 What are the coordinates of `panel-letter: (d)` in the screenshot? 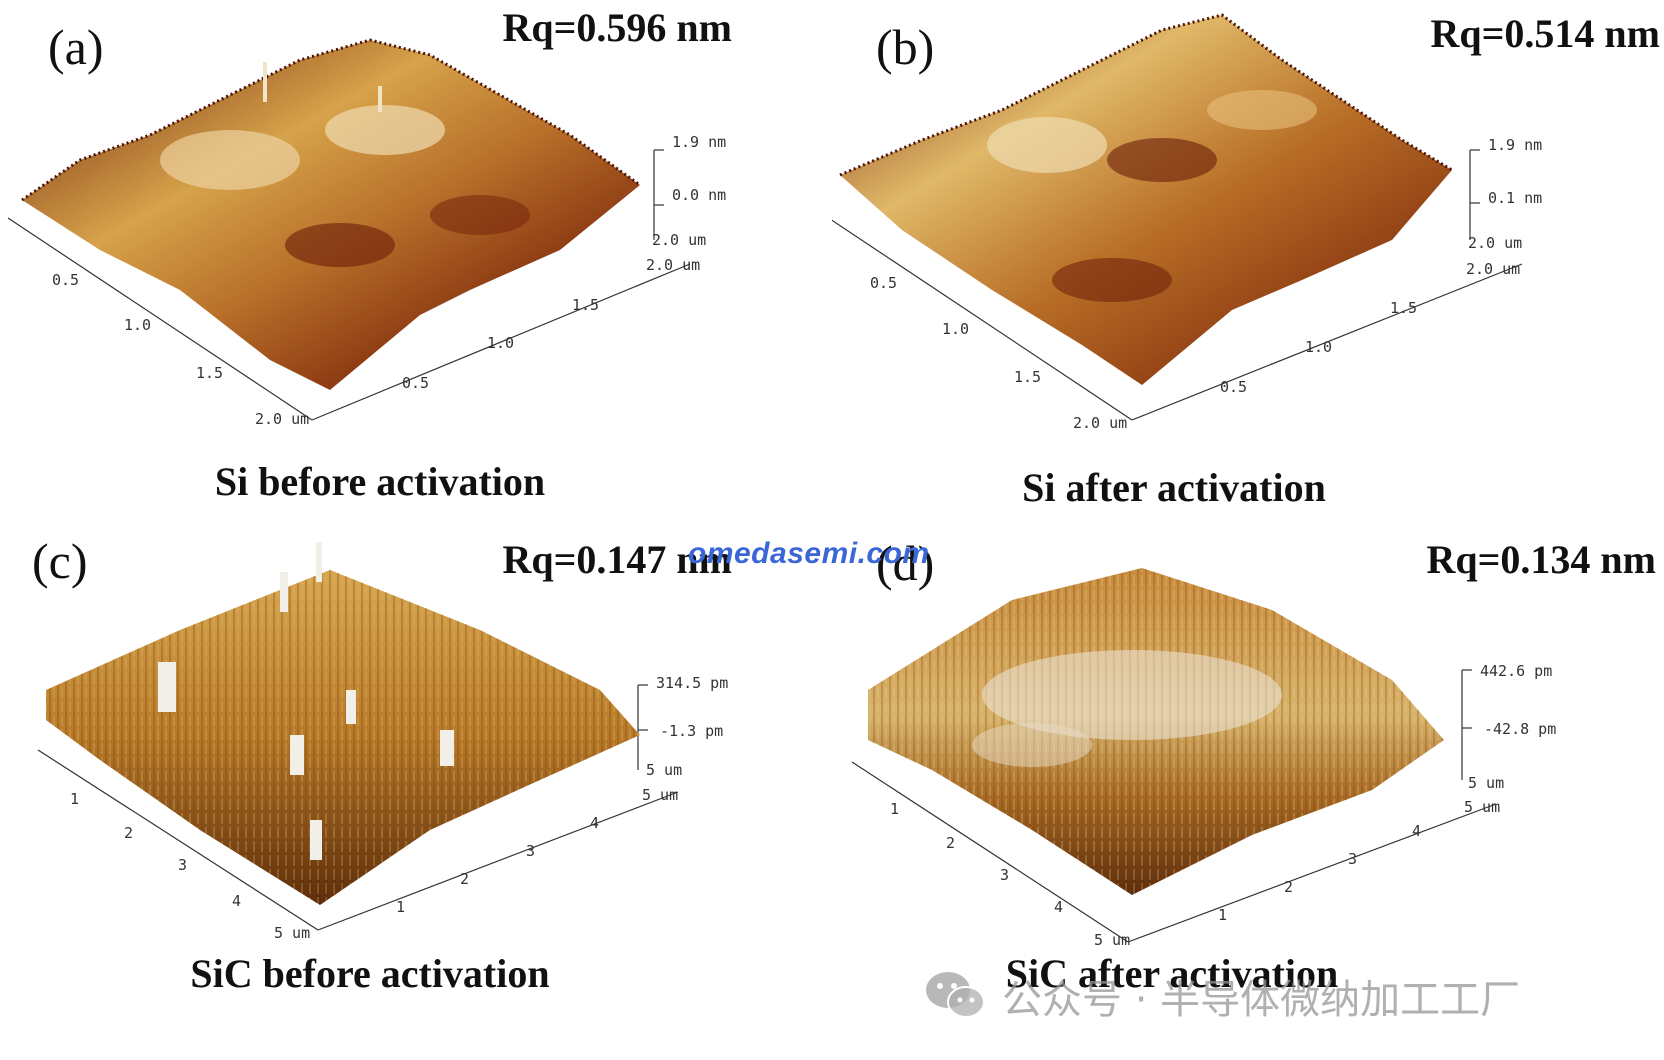 It's located at (905, 563).